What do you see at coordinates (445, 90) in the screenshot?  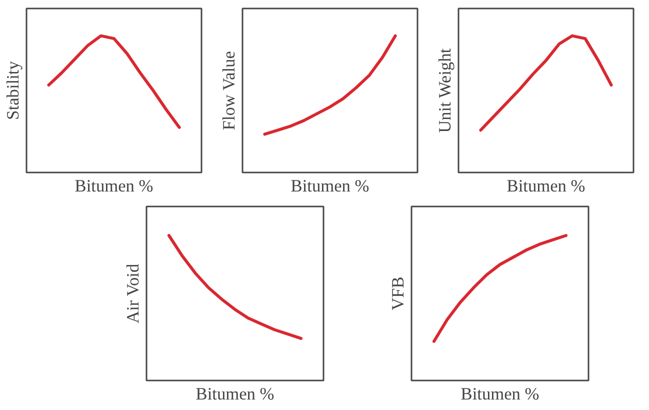 I see `y-axis-title: Unit Weight` at bounding box center [445, 90].